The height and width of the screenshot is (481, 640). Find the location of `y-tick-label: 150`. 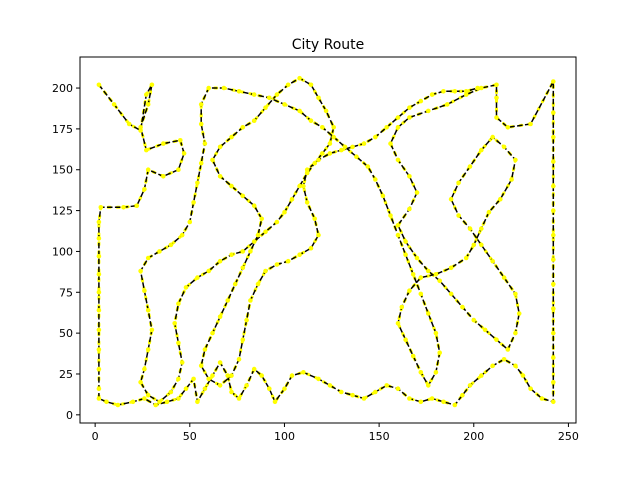

y-tick-label: 150 is located at coordinates (62, 170).